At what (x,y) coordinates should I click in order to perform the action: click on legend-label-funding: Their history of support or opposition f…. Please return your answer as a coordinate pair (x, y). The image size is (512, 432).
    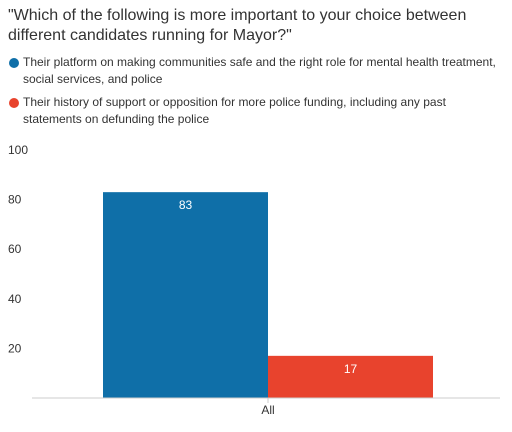
    Looking at the image, I should click on (234, 110).